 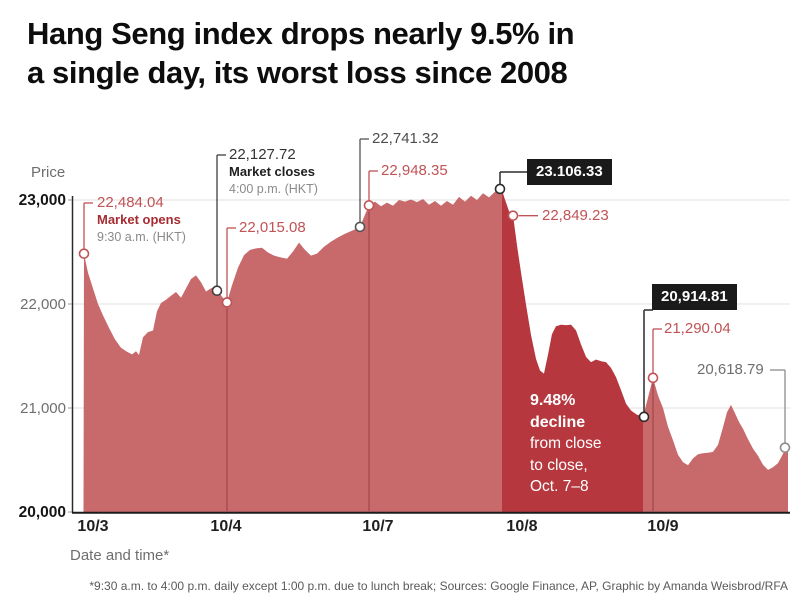 I want to click on decline-note-line4: to close,, so click(x=559, y=465).